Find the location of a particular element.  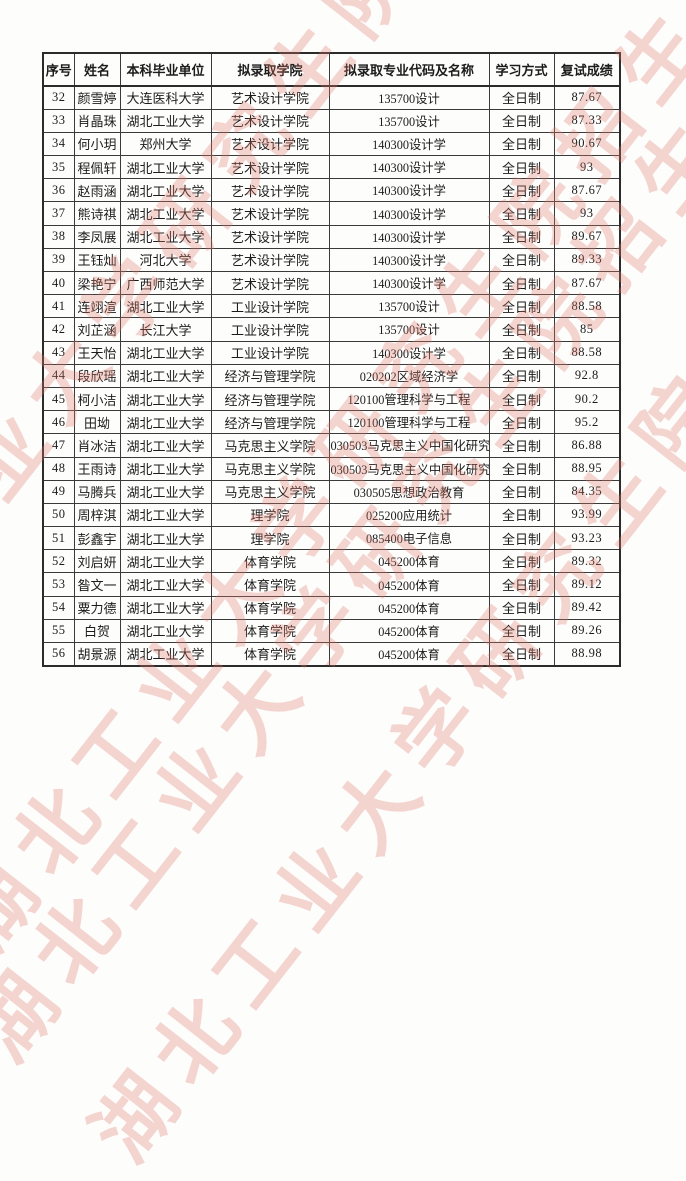

cell-admitted-college: 理学院 is located at coordinates (270, 515).